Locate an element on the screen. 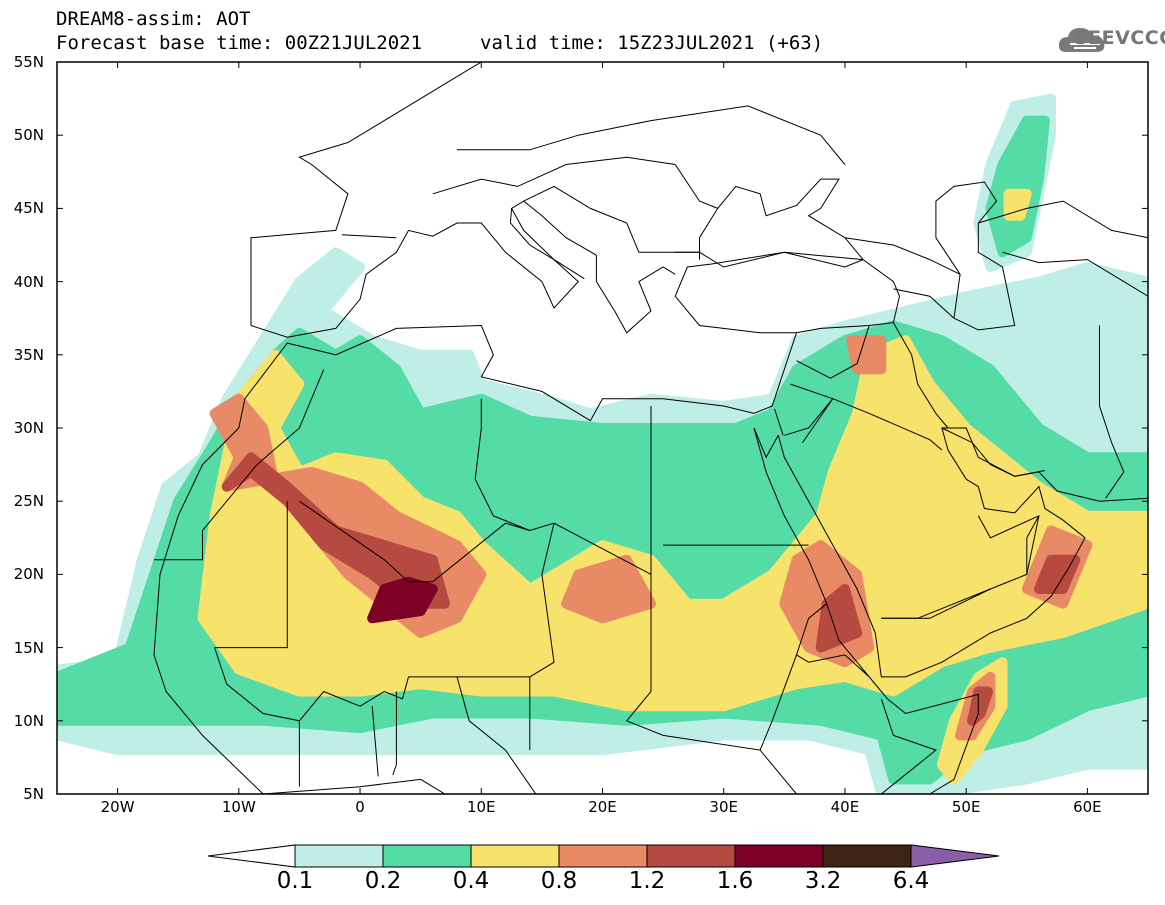  colorbar-under-triangle is located at coordinates (251, 856).